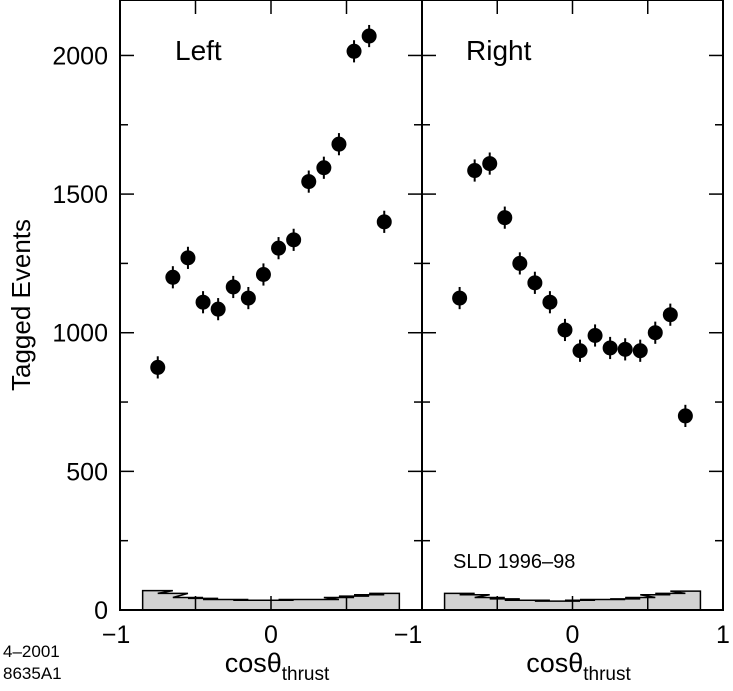 Image resolution: width=733 pixels, height=691 pixels. I want to click on left-x-axis-title-sub: thrust, so click(306, 674).